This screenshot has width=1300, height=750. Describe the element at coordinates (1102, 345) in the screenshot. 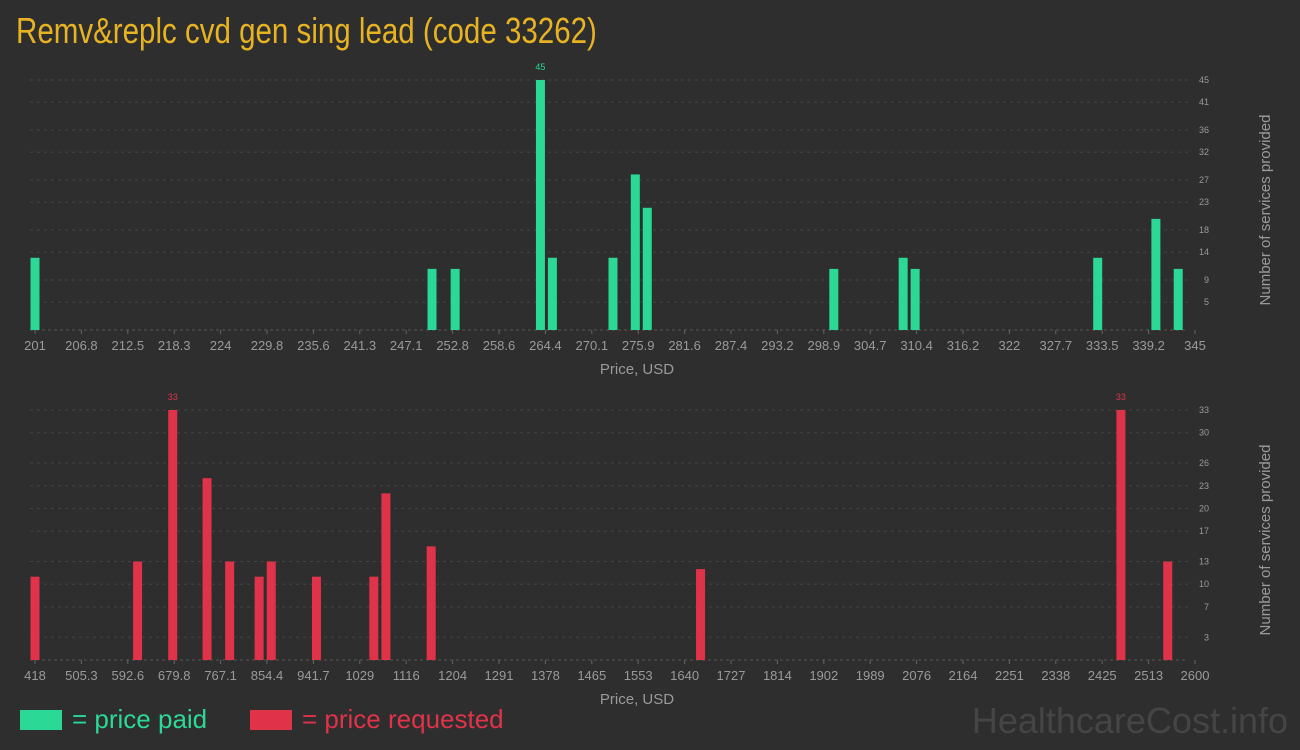

I see `paid-x-tick-label: 333.5` at that location.